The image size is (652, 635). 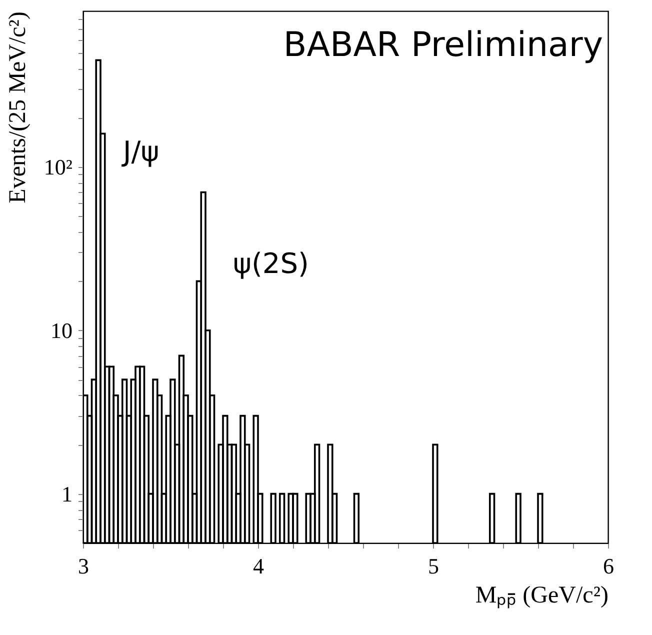 I want to click on annotation: ψ(2S), so click(x=271, y=263).